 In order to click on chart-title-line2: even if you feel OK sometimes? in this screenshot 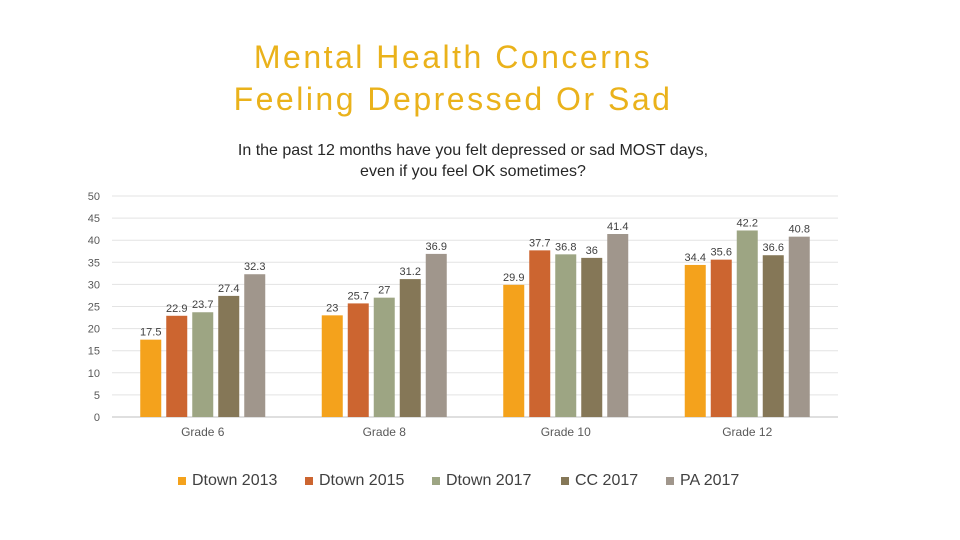, I will do `click(473, 171)`.